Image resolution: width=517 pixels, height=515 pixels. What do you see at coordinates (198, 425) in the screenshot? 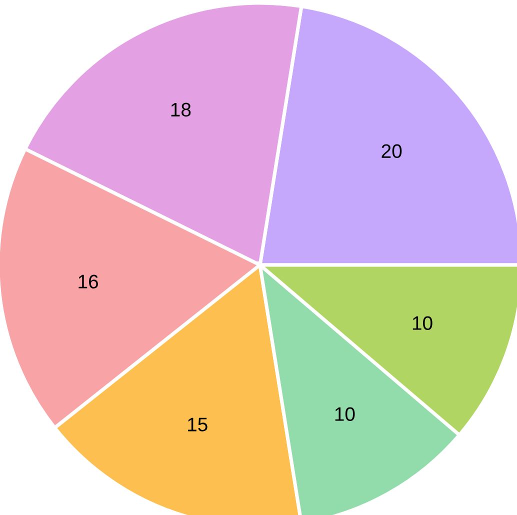
I see `data-label: 15` at bounding box center [198, 425].